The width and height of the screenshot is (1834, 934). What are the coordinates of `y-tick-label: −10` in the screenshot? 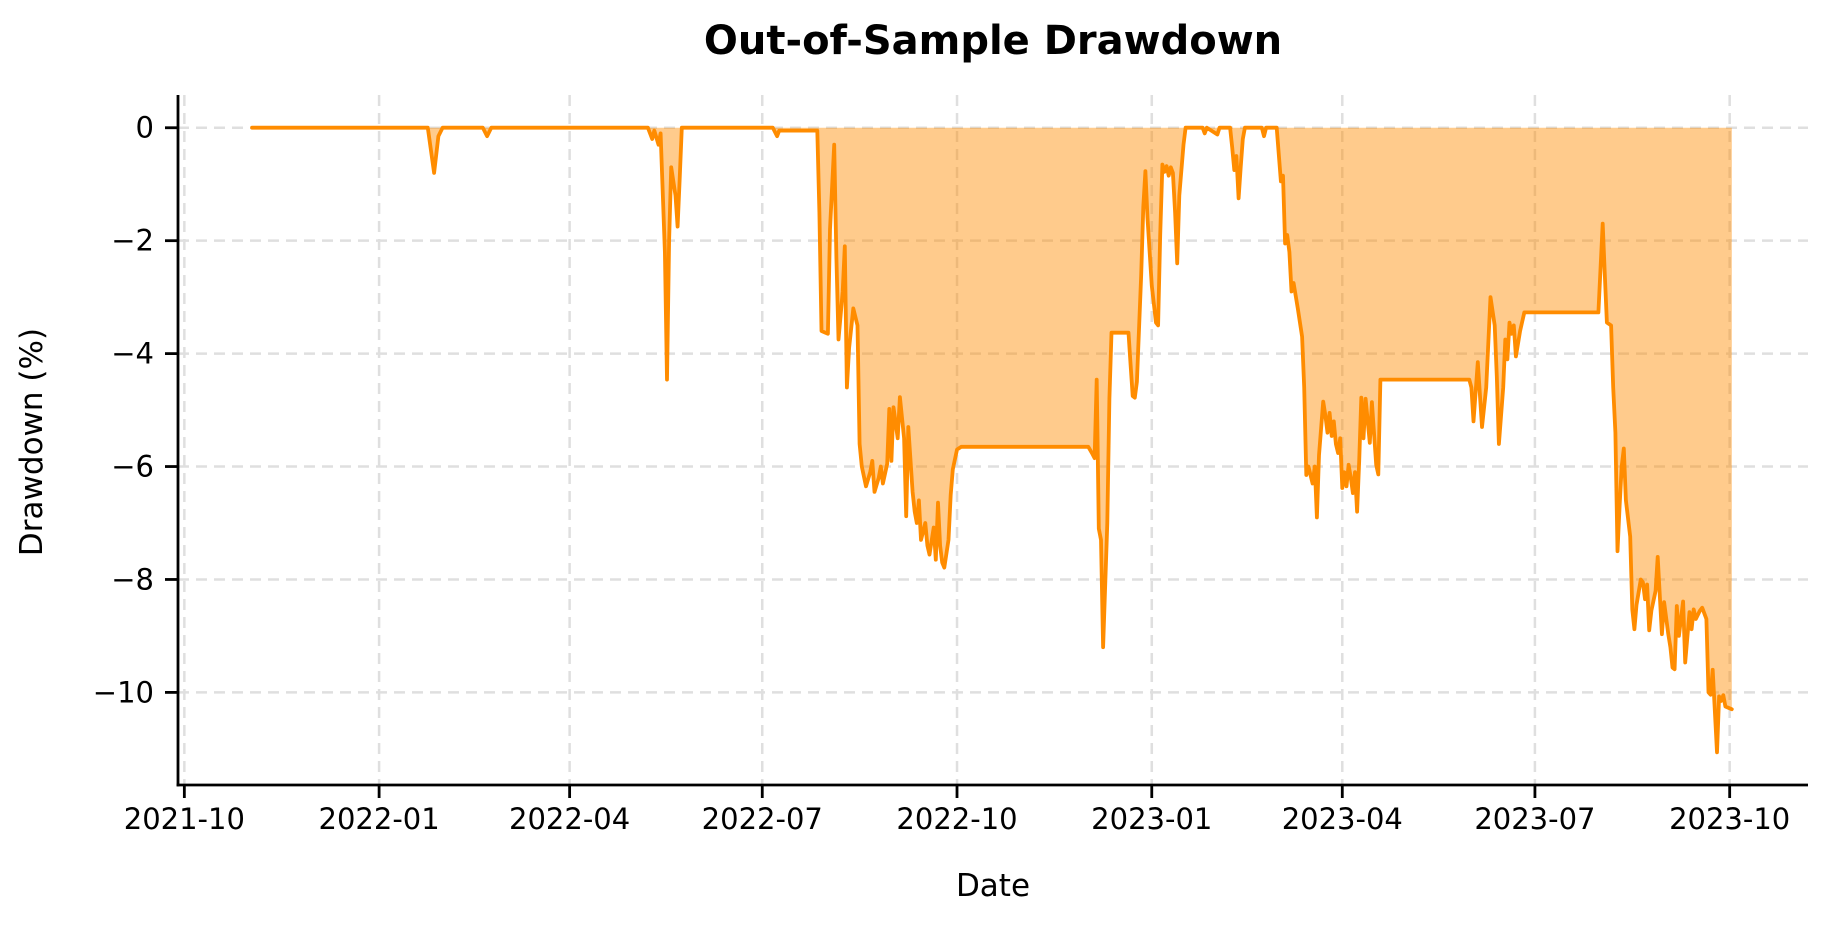 It's located at (123, 692).